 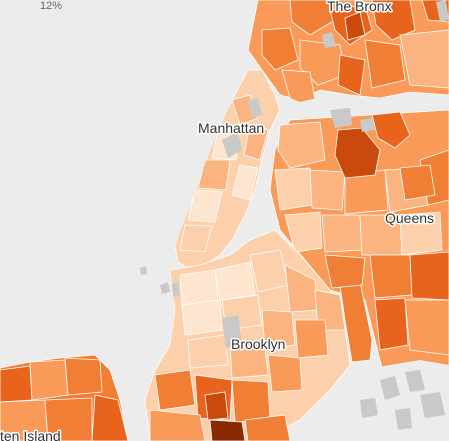 I want to click on borough-label-bronx: The Bronx, so click(x=359, y=7).